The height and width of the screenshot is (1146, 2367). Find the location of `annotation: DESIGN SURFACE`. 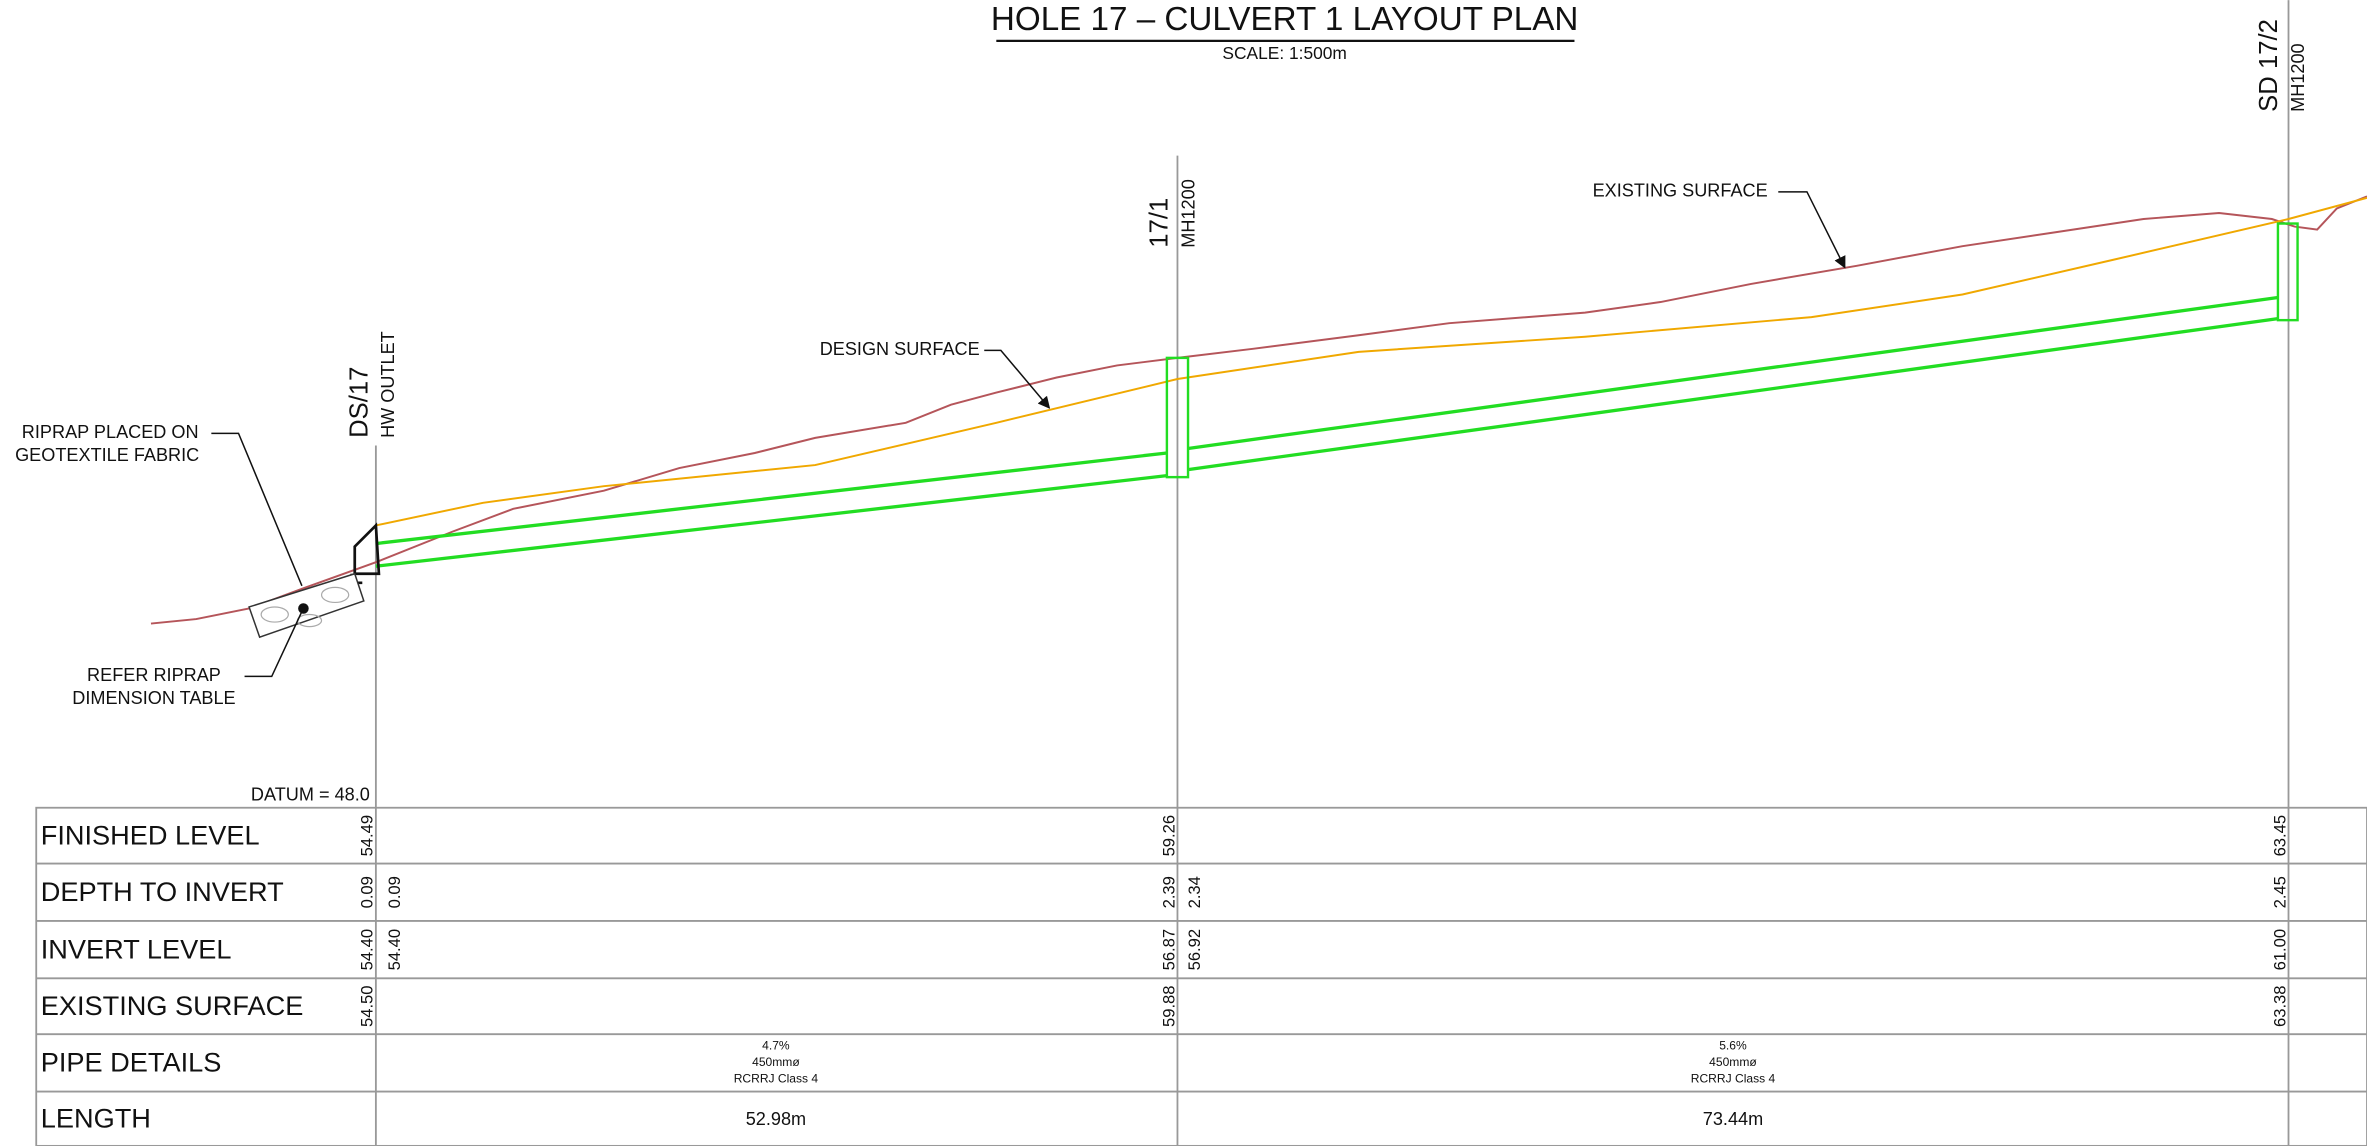

annotation: DESIGN SURFACE is located at coordinates (900, 349).